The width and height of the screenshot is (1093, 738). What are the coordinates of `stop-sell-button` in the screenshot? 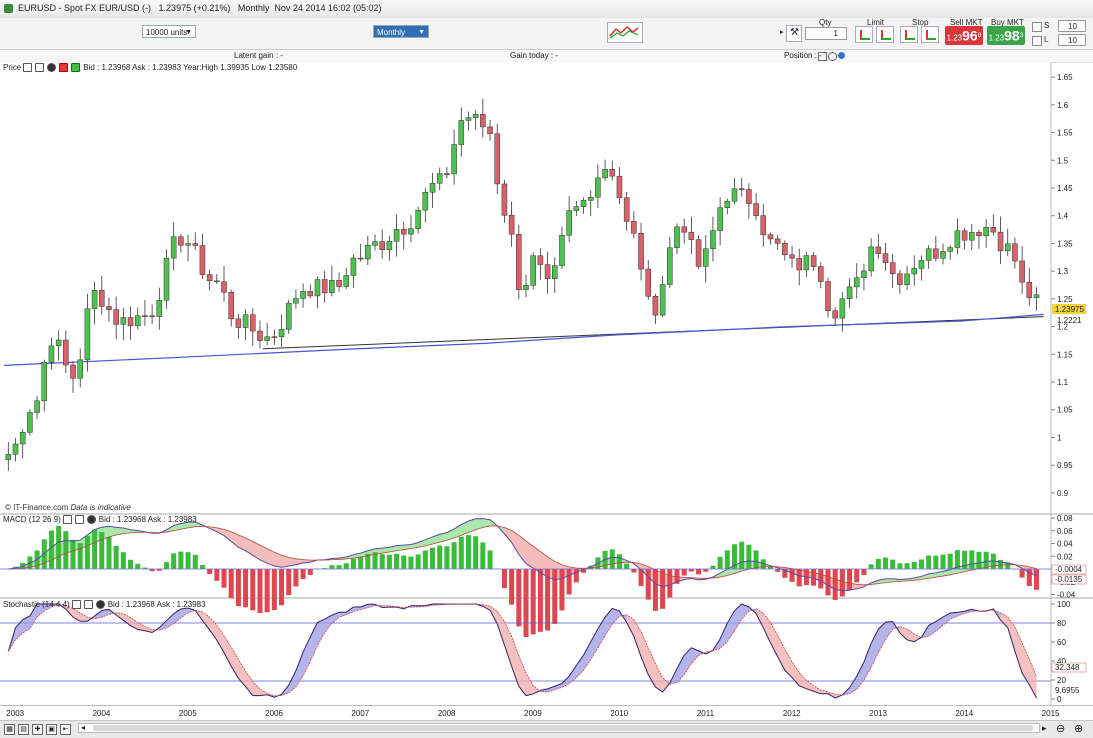 It's located at (930, 34).